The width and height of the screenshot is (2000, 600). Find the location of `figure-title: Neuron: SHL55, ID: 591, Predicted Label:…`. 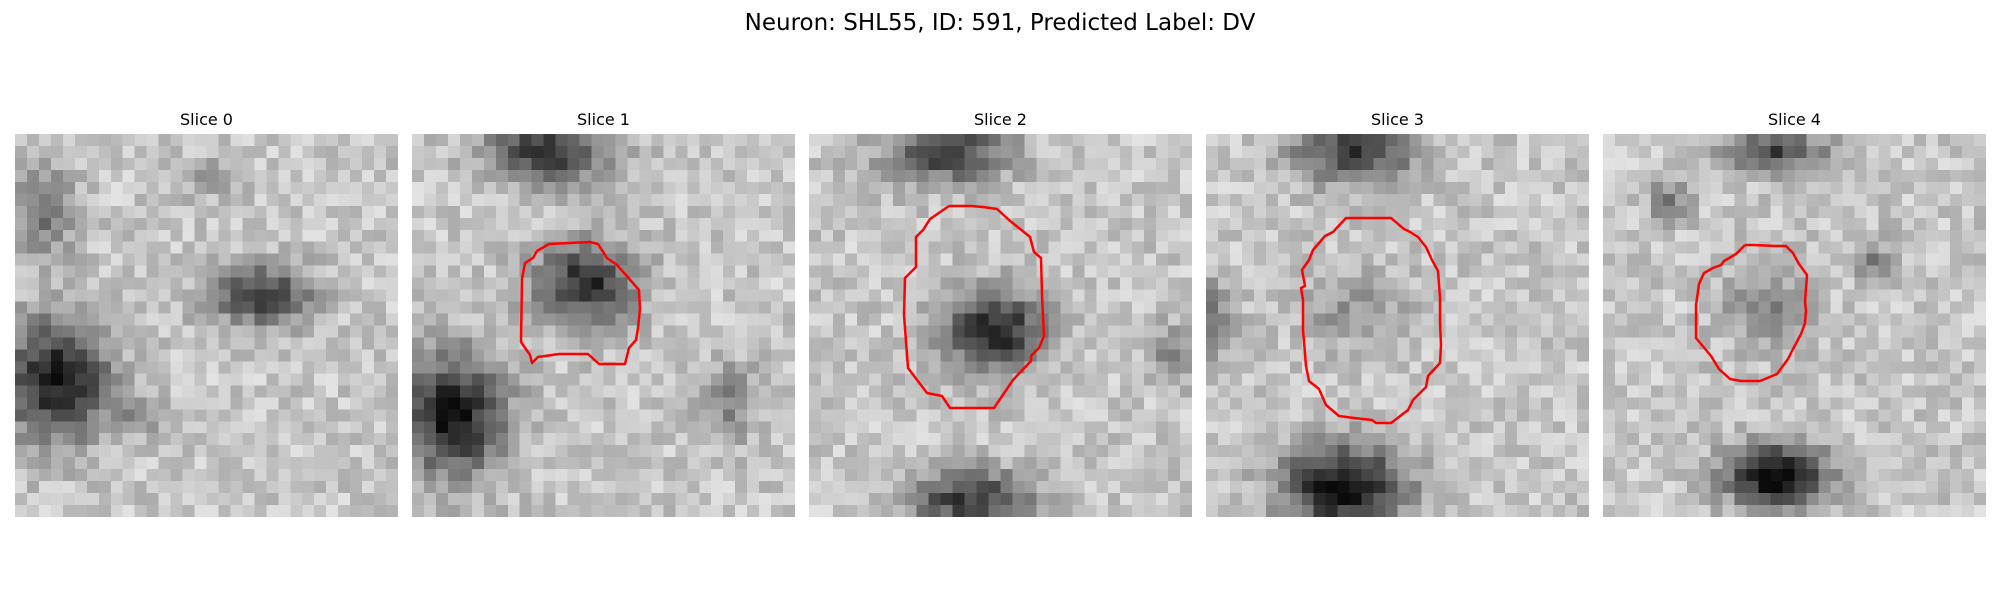

figure-title: Neuron: SHL55, ID: 591, Predicted Label:… is located at coordinates (1000, 23).